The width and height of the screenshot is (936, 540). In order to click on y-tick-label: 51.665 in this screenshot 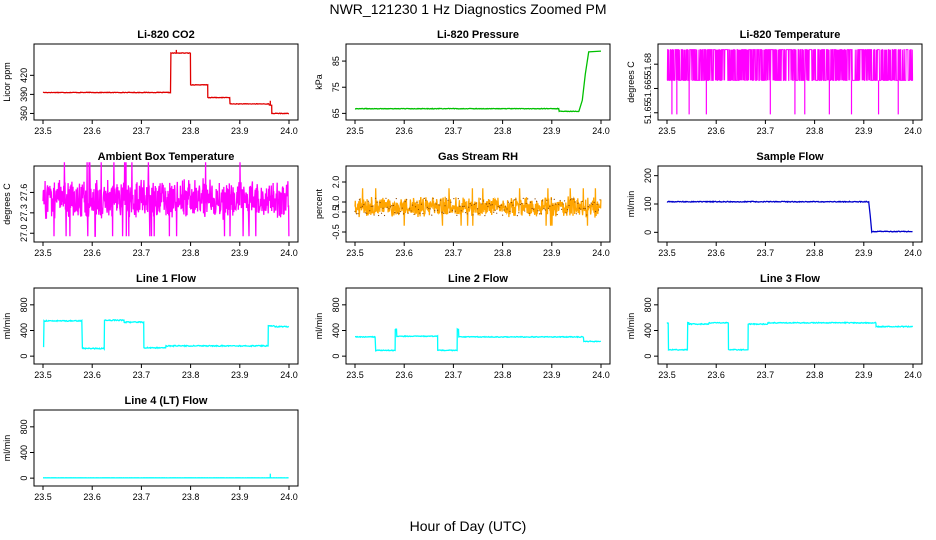, I will do `click(648, 89)`.